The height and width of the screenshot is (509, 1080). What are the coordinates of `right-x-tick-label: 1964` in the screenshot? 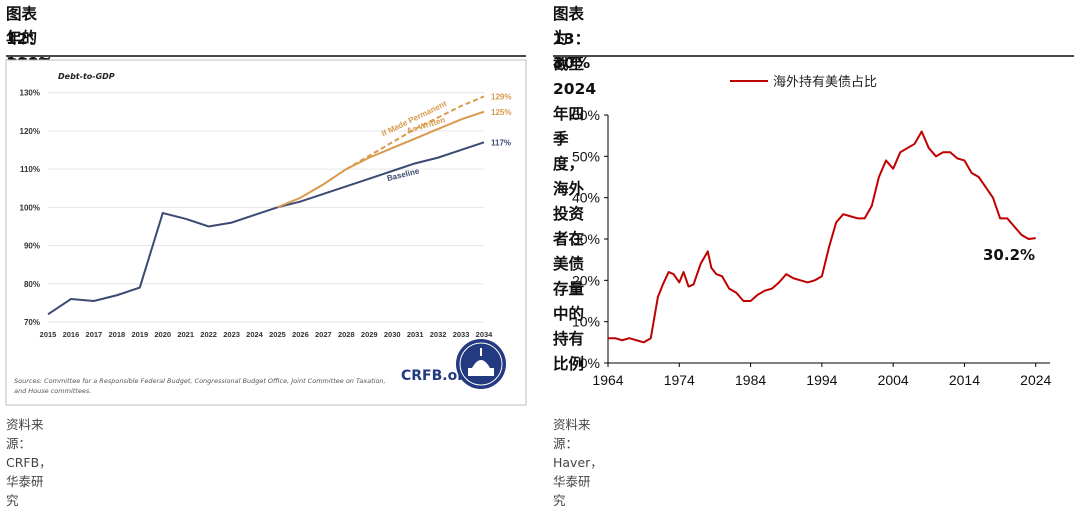 It's located at (607, 380).